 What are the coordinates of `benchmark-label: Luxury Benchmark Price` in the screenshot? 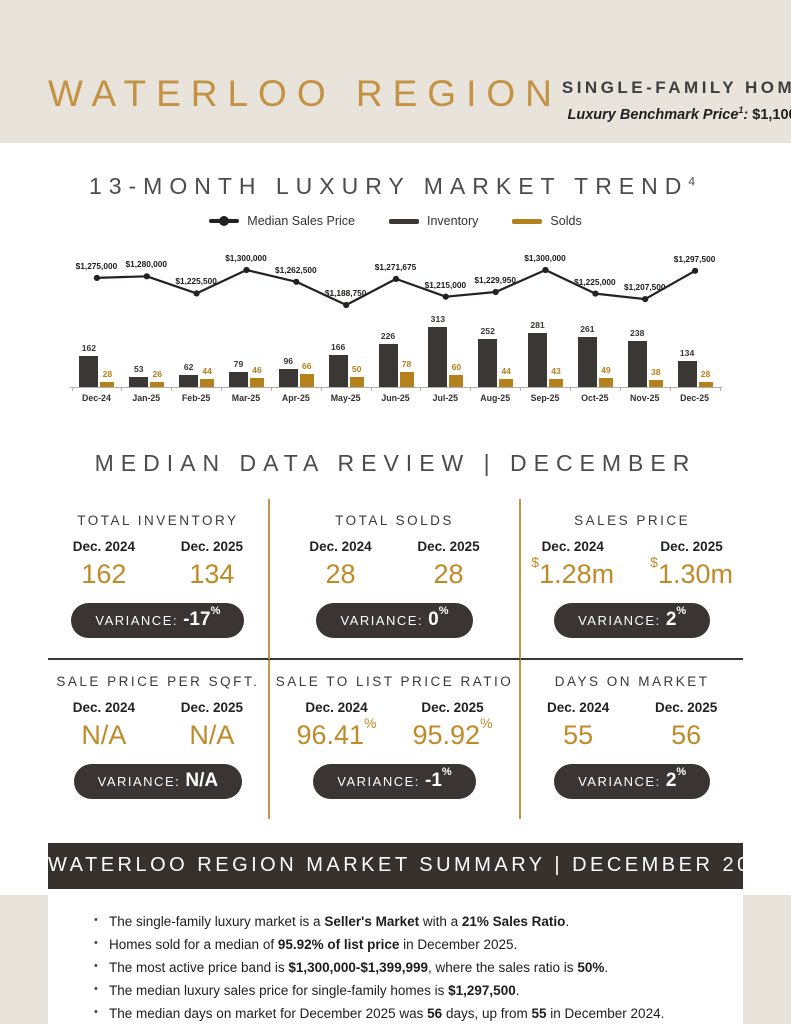 It's located at (653, 115).